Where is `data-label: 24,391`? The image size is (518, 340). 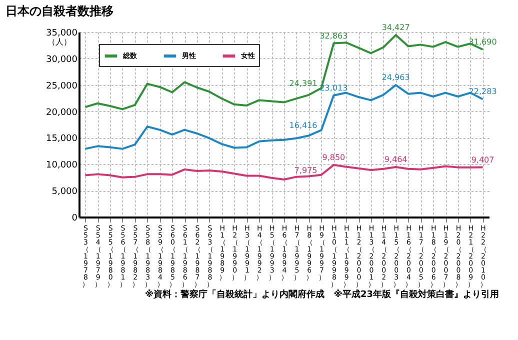
data-label: 24,391 is located at coordinates (303, 83).